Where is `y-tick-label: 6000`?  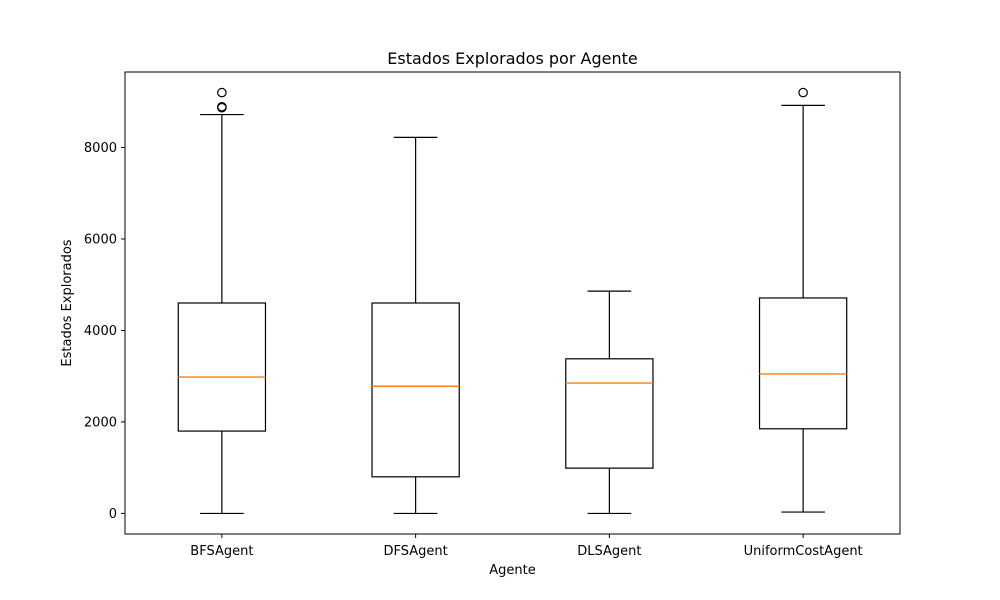 y-tick-label: 6000 is located at coordinates (100, 239).